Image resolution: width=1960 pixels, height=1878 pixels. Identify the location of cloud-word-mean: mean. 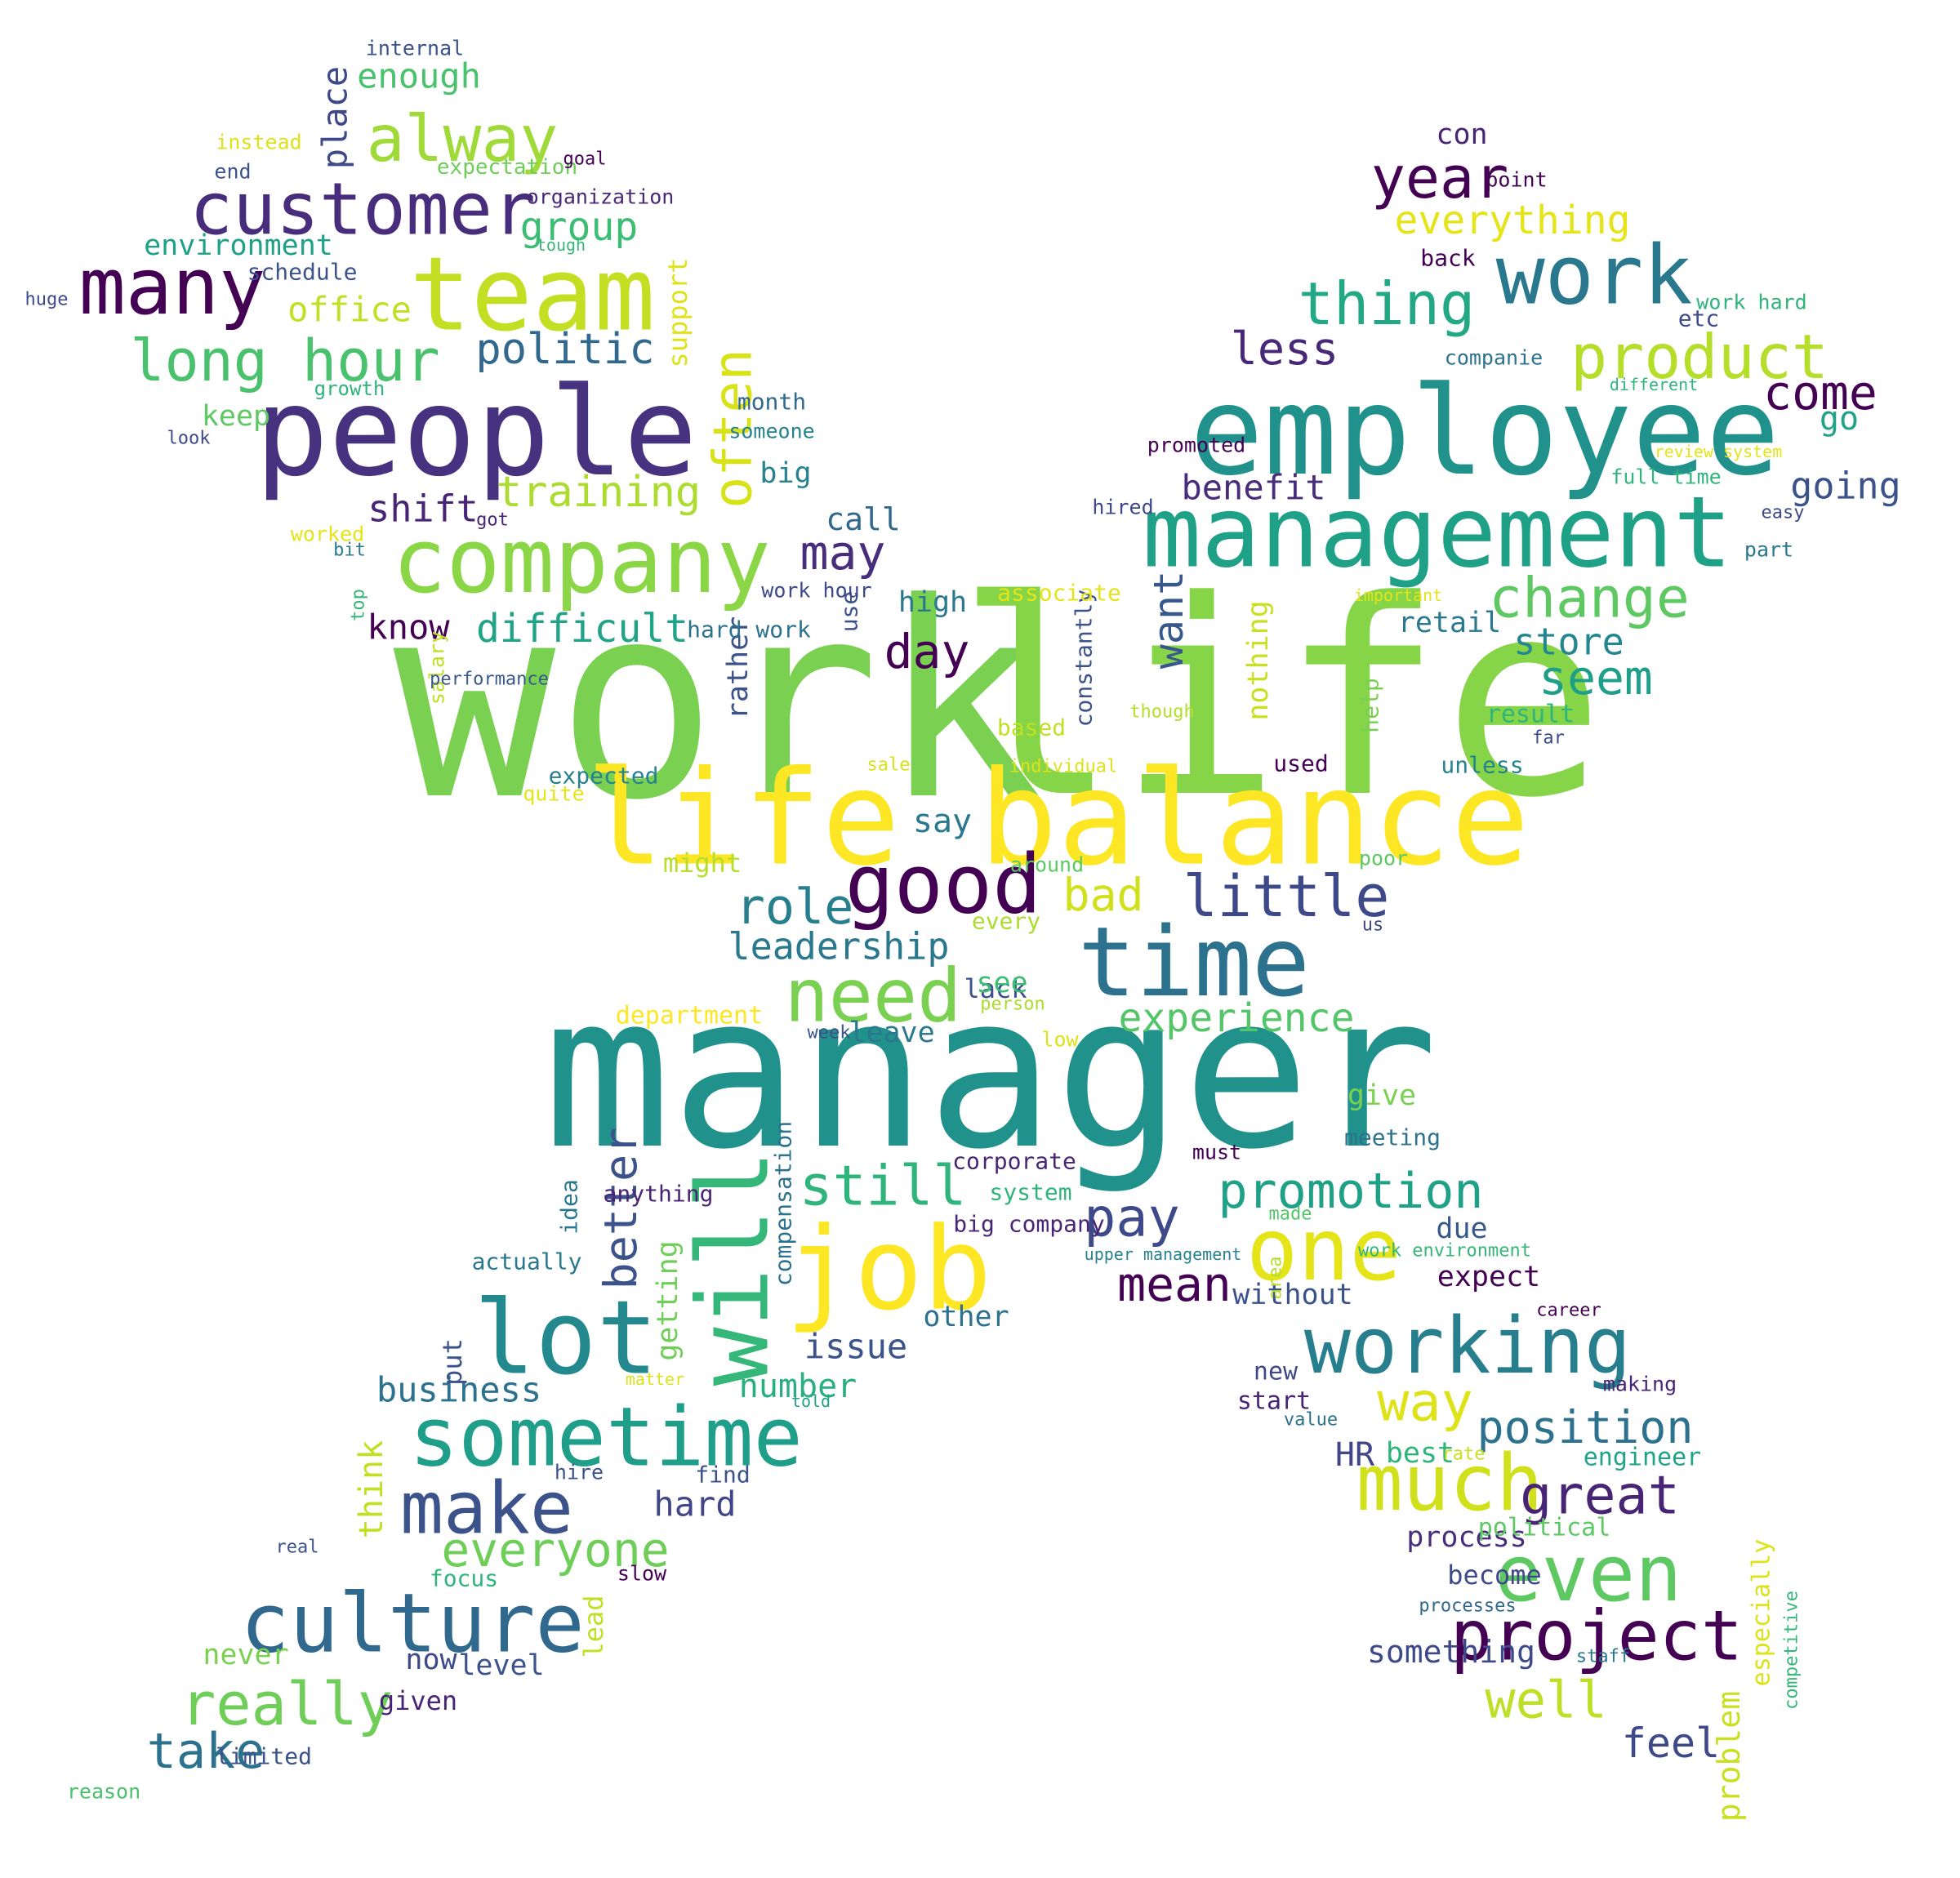
(1174, 1284).